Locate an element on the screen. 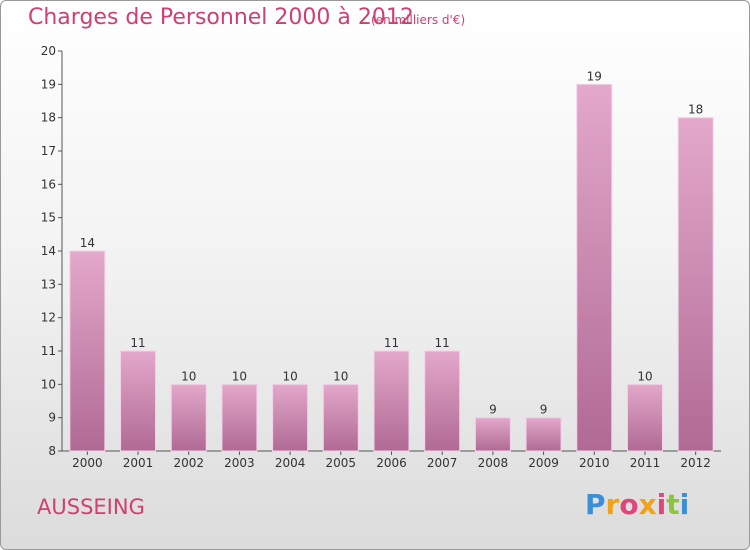  y-tick-label: 17 is located at coordinates (48, 151).